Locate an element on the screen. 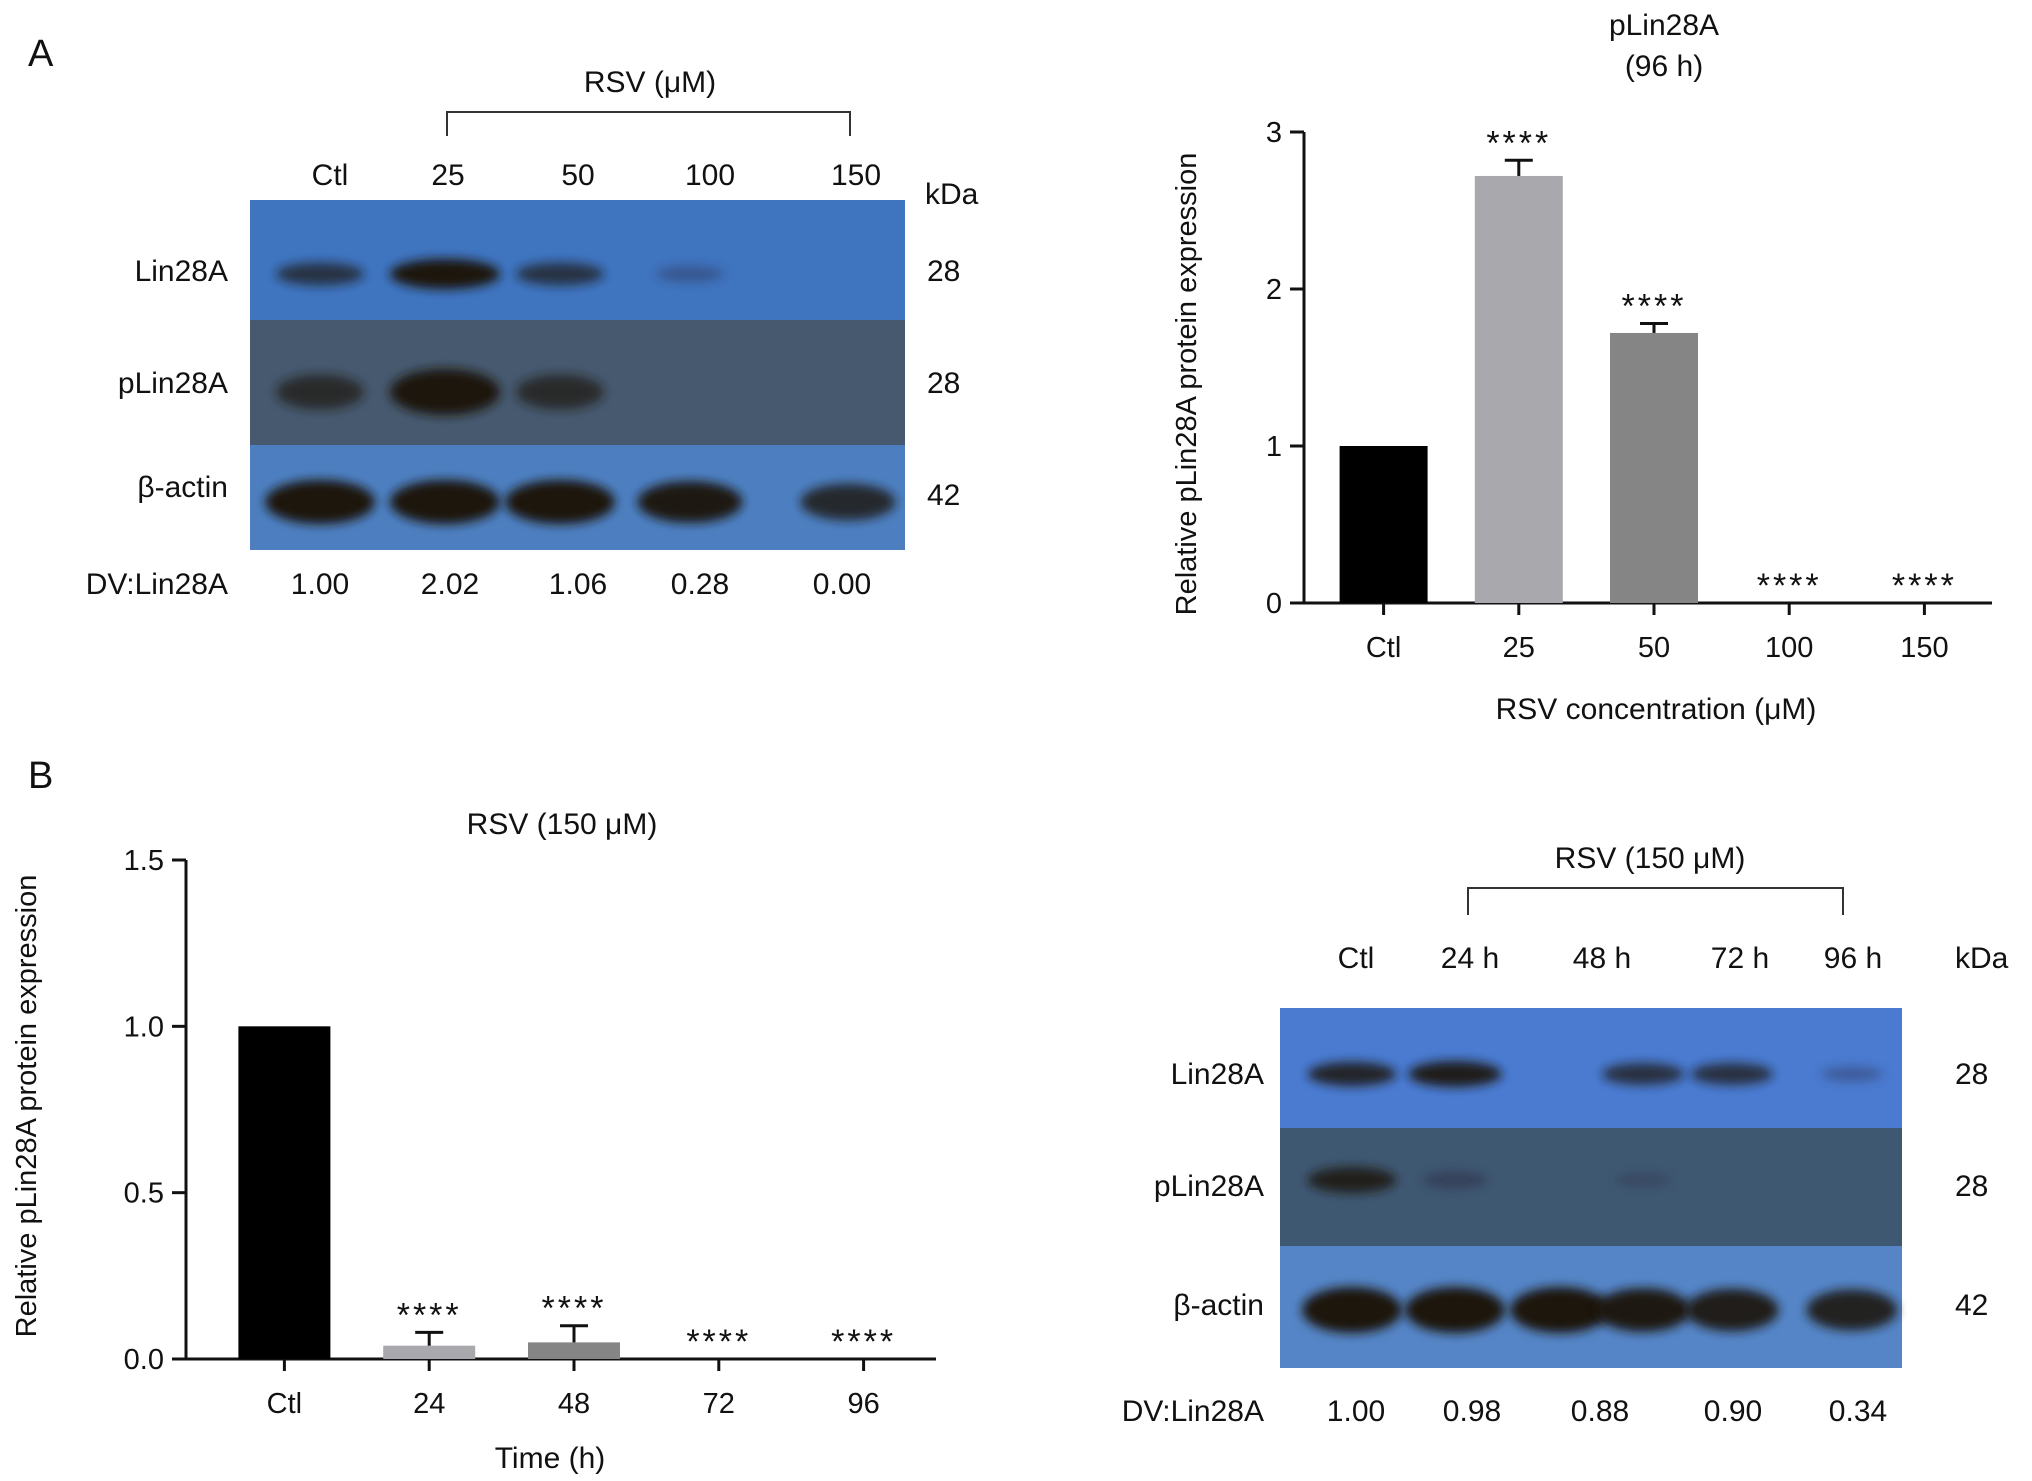 Image resolution: width=2032 pixels, height=1481 pixels. x-tick-label: 96 is located at coordinates (863, 1404).